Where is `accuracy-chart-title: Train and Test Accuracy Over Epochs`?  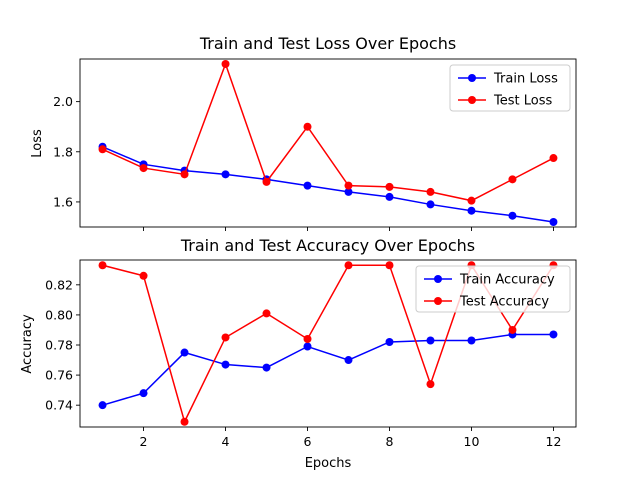
accuracy-chart-title: Train and Test Accuracy Over Epochs is located at coordinates (327, 245).